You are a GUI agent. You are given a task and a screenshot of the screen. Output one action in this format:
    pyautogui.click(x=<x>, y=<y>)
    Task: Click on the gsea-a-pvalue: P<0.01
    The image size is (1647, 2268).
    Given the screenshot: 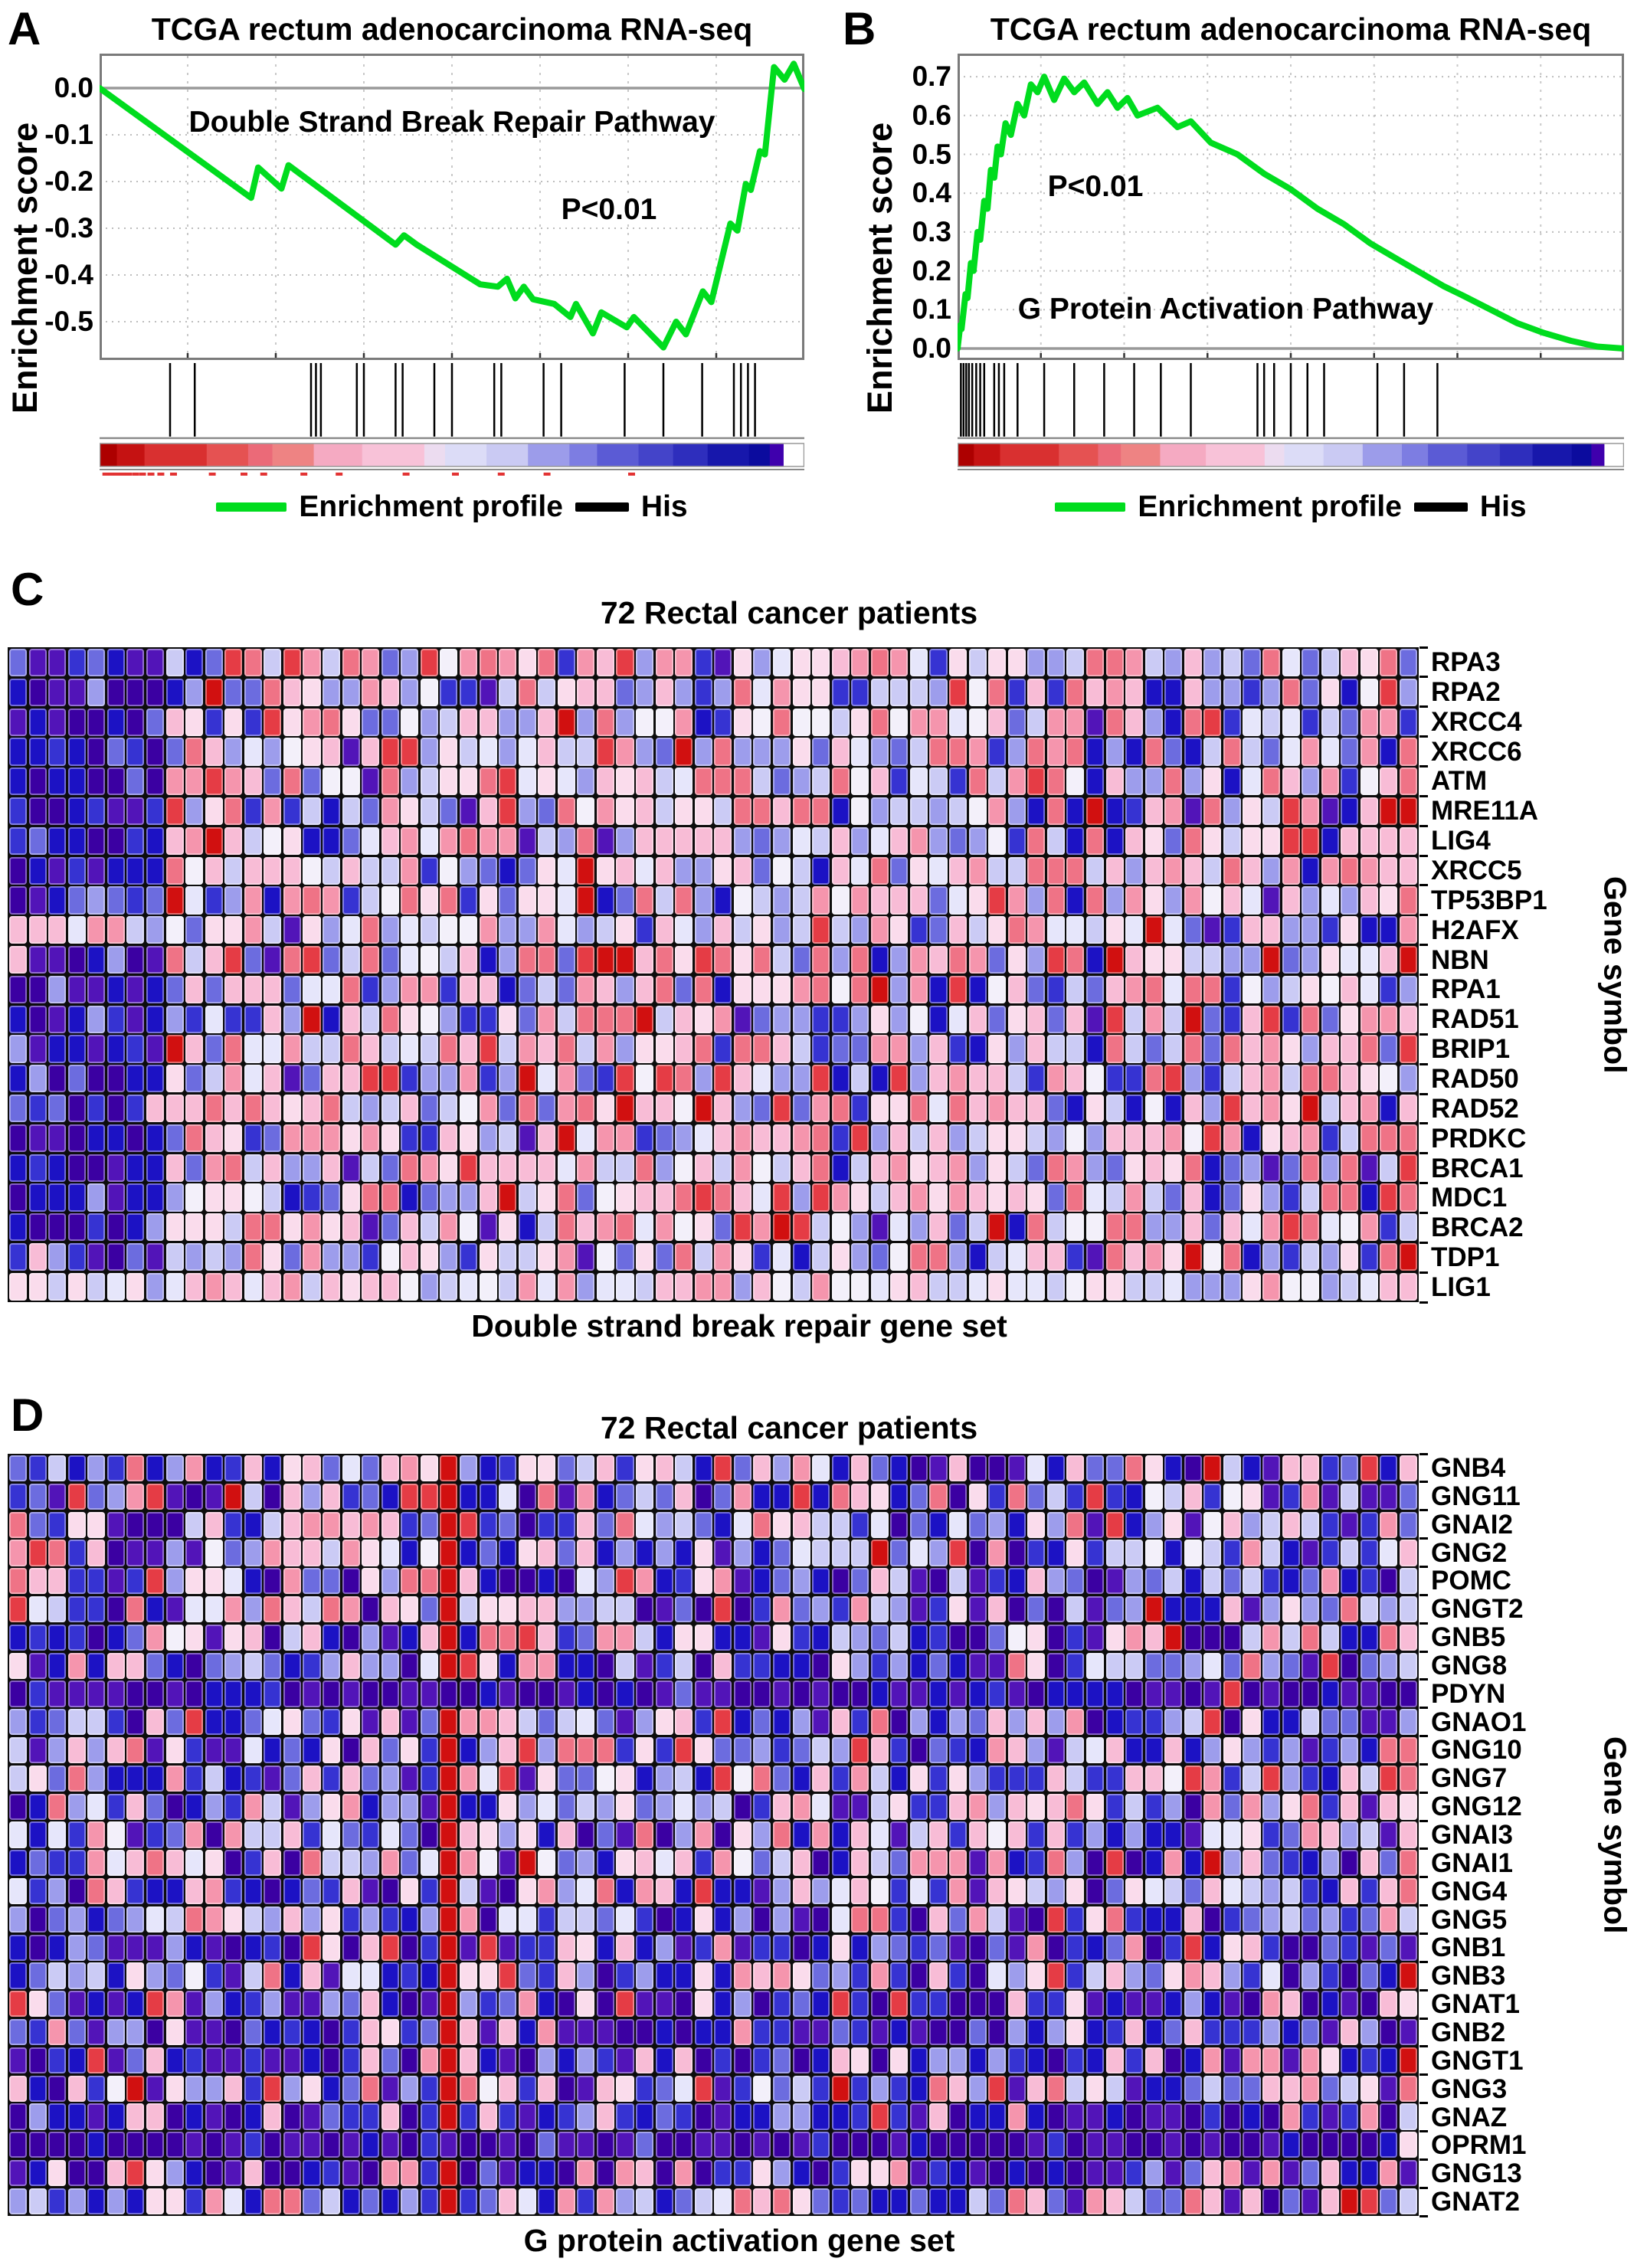 What is the action you would take?
    pyautogui.click(x=609, y=210)
    